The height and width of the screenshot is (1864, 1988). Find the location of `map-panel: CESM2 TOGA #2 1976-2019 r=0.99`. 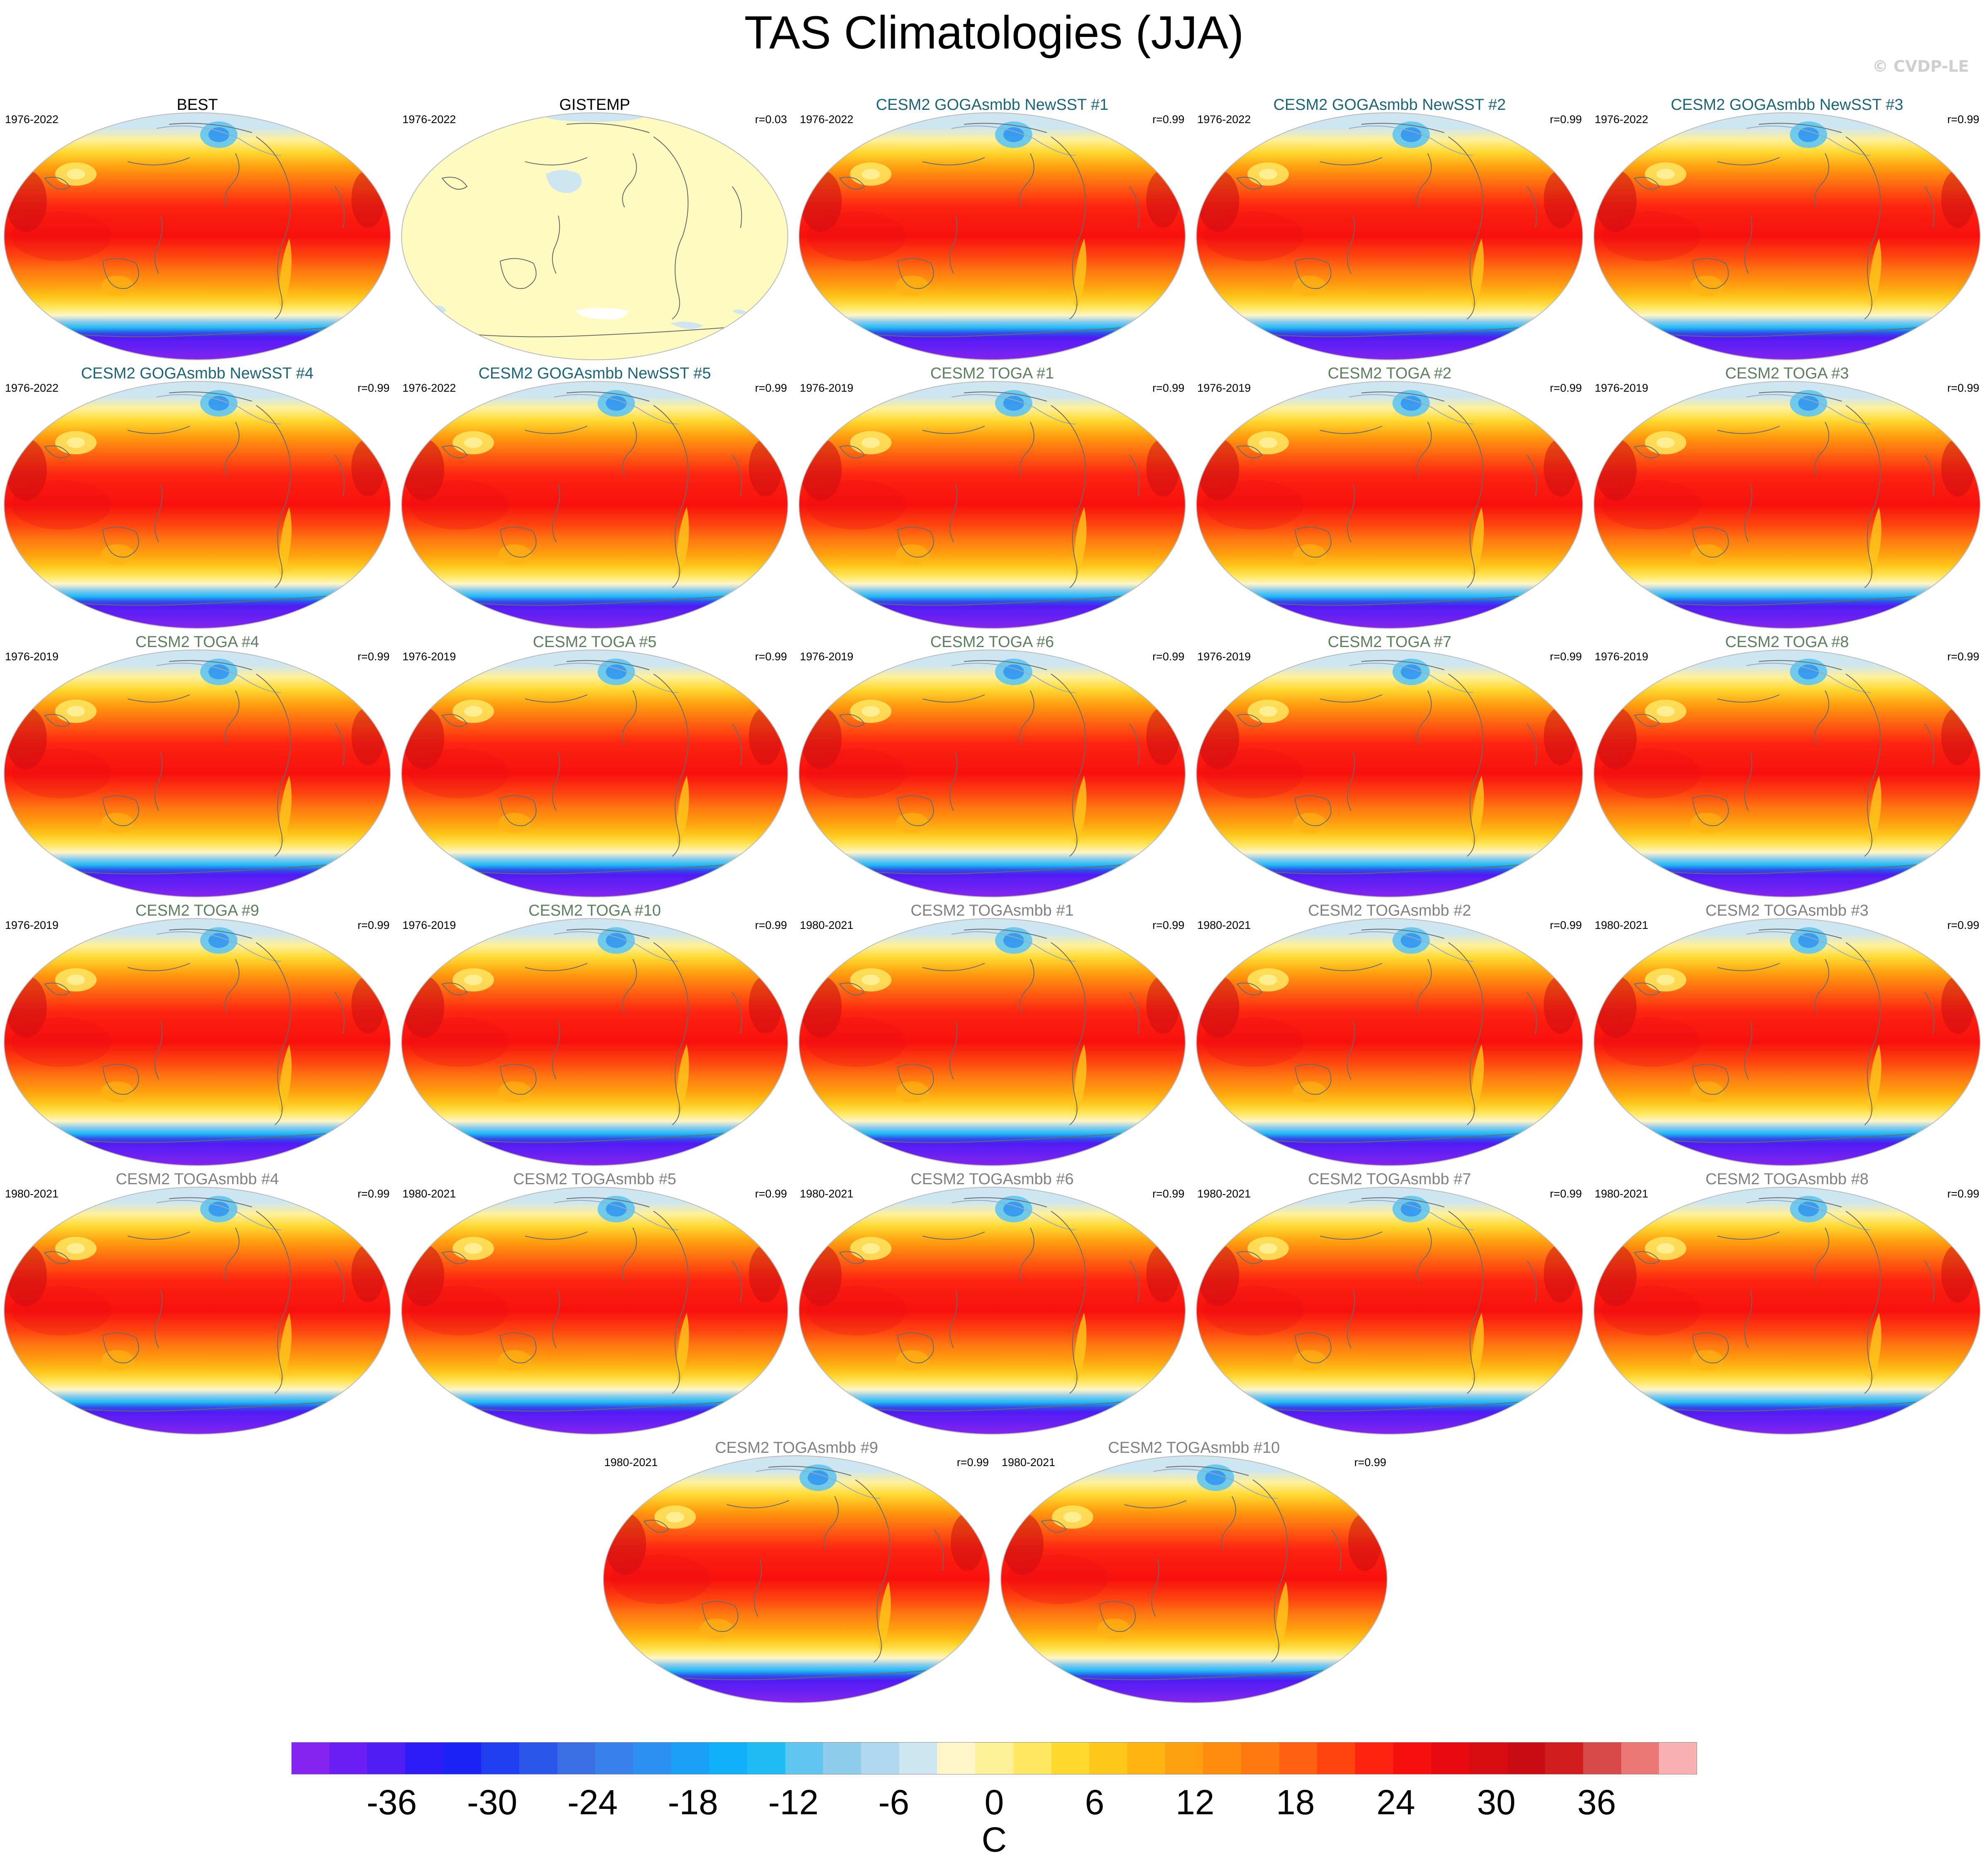

map-panel: CESM2 TOGA #2 1976-2019 r=0.99 is located at coordinates (1390, 496).